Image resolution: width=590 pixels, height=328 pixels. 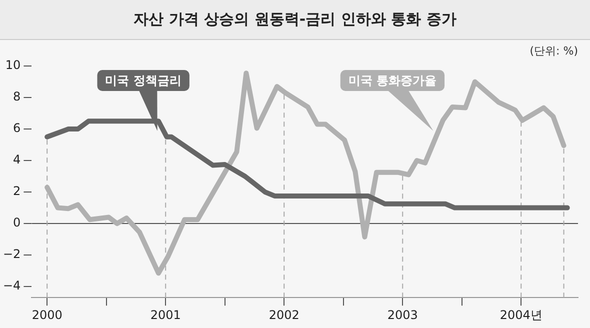 I want to click on y-tick-label: 0, so click(x=17, y=223).